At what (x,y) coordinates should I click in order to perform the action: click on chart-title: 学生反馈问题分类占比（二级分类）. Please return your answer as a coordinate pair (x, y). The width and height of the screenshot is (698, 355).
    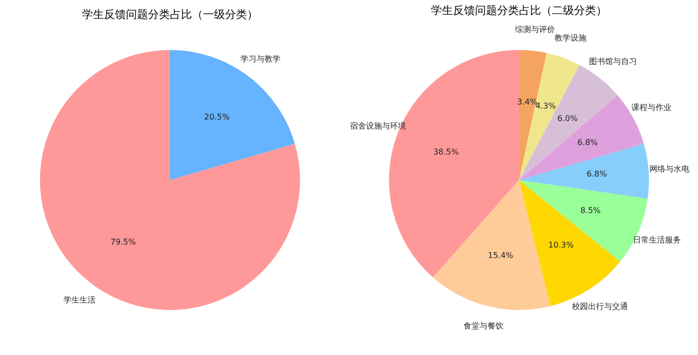
    Looking at the image, I should click on (519, 11).